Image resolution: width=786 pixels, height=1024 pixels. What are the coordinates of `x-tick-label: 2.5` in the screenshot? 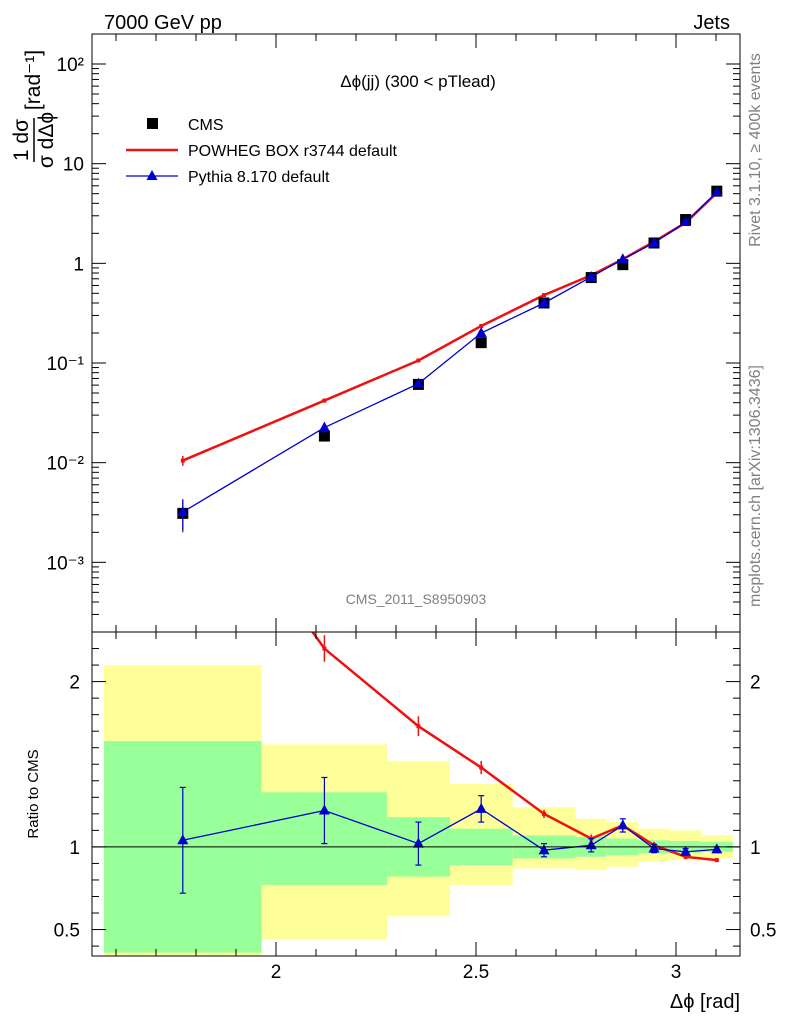 It's located at (476, 972).